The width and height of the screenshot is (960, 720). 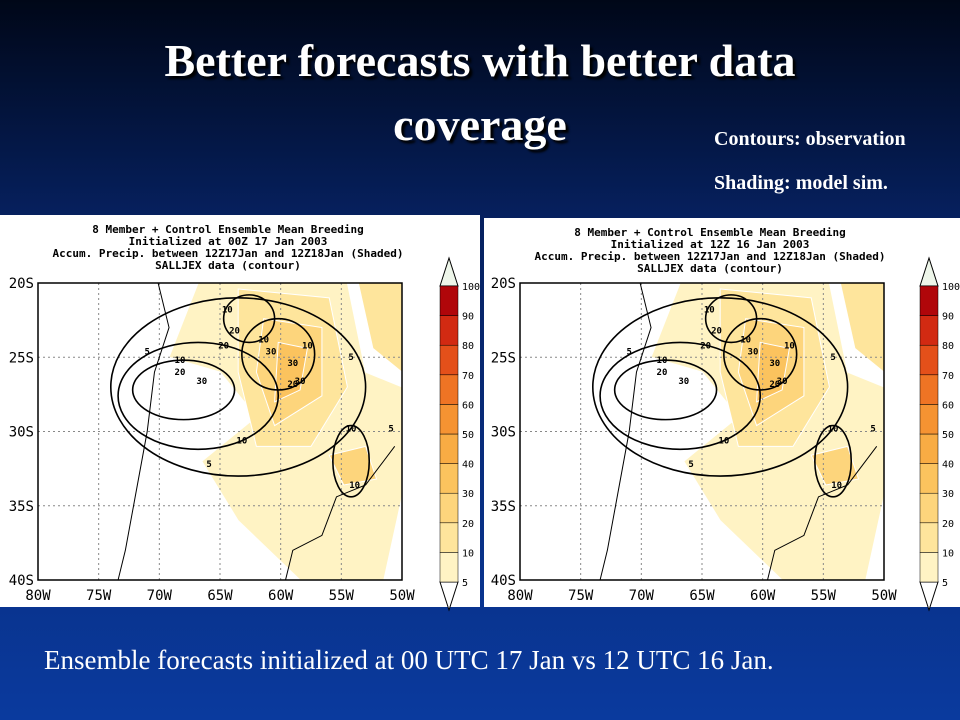 I want to click on lon-label: 50W, so click(x=402, y=596).